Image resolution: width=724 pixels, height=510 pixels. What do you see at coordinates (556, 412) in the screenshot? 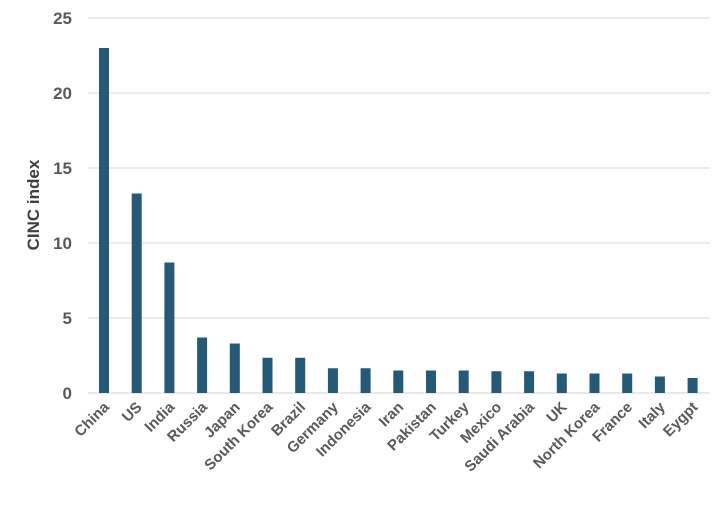
I see `x-tick-label: UK` at bounding box center [556, 412].